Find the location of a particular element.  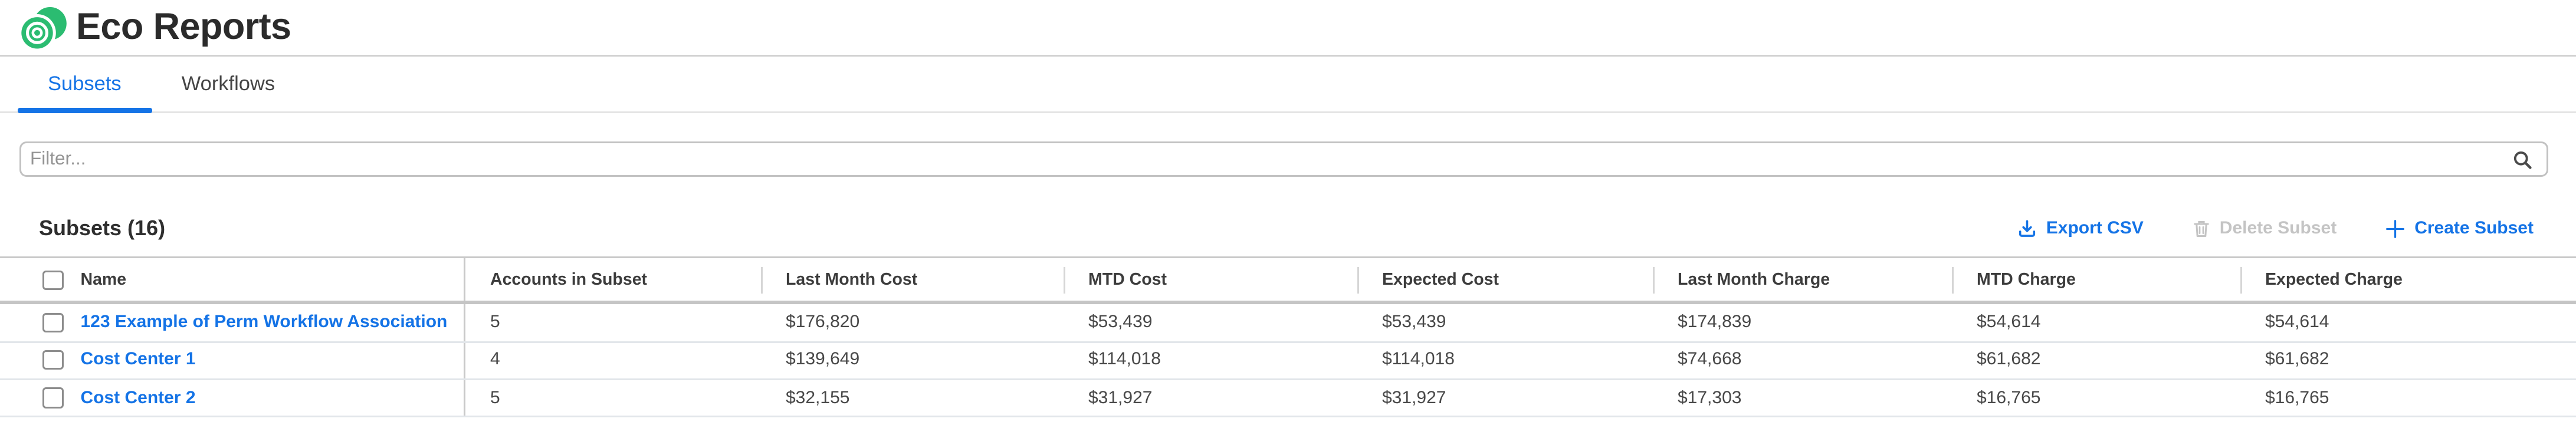

filter-bar is located at coordinates (1283, 159).